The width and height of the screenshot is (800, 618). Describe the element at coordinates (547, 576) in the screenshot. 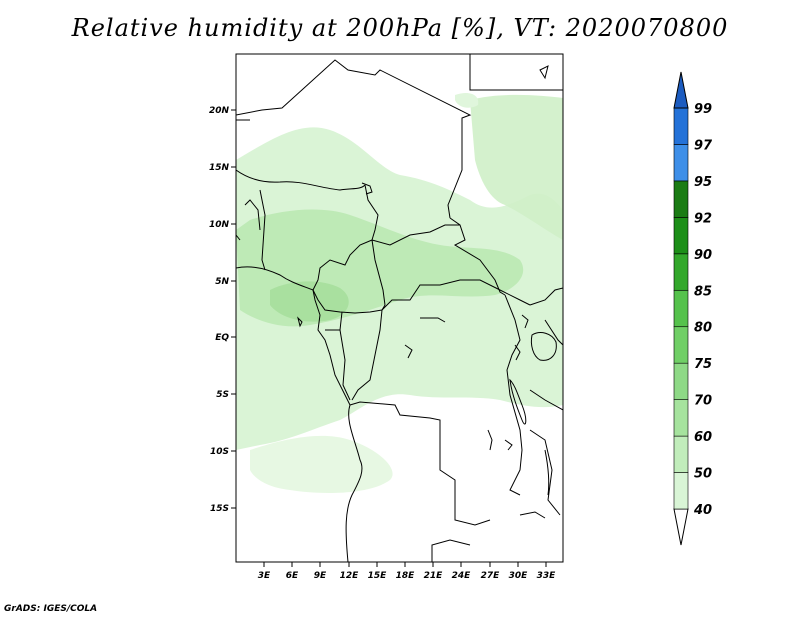

I see `lon-tick-label: 33E` at that location.